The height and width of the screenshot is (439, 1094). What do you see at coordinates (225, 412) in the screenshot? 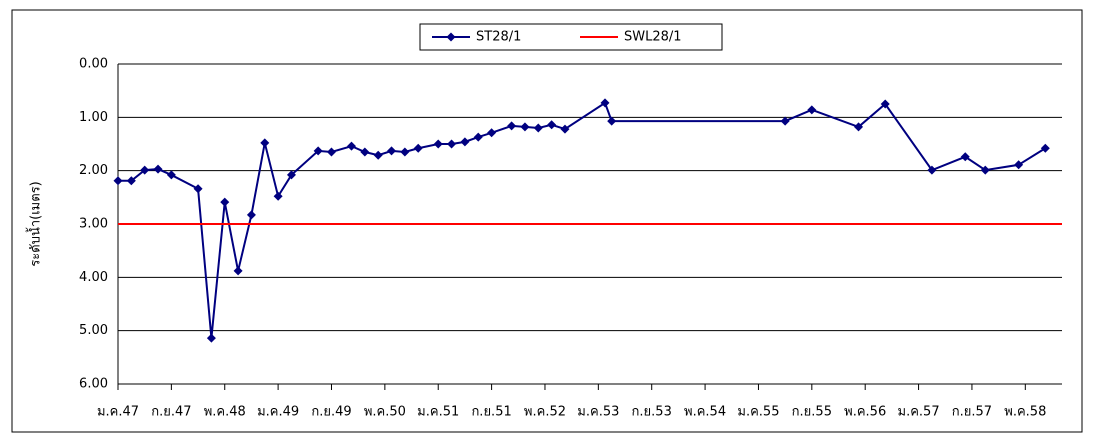
I see `x-tick-label: พ.ค.48` at bounding box center [225, 412].